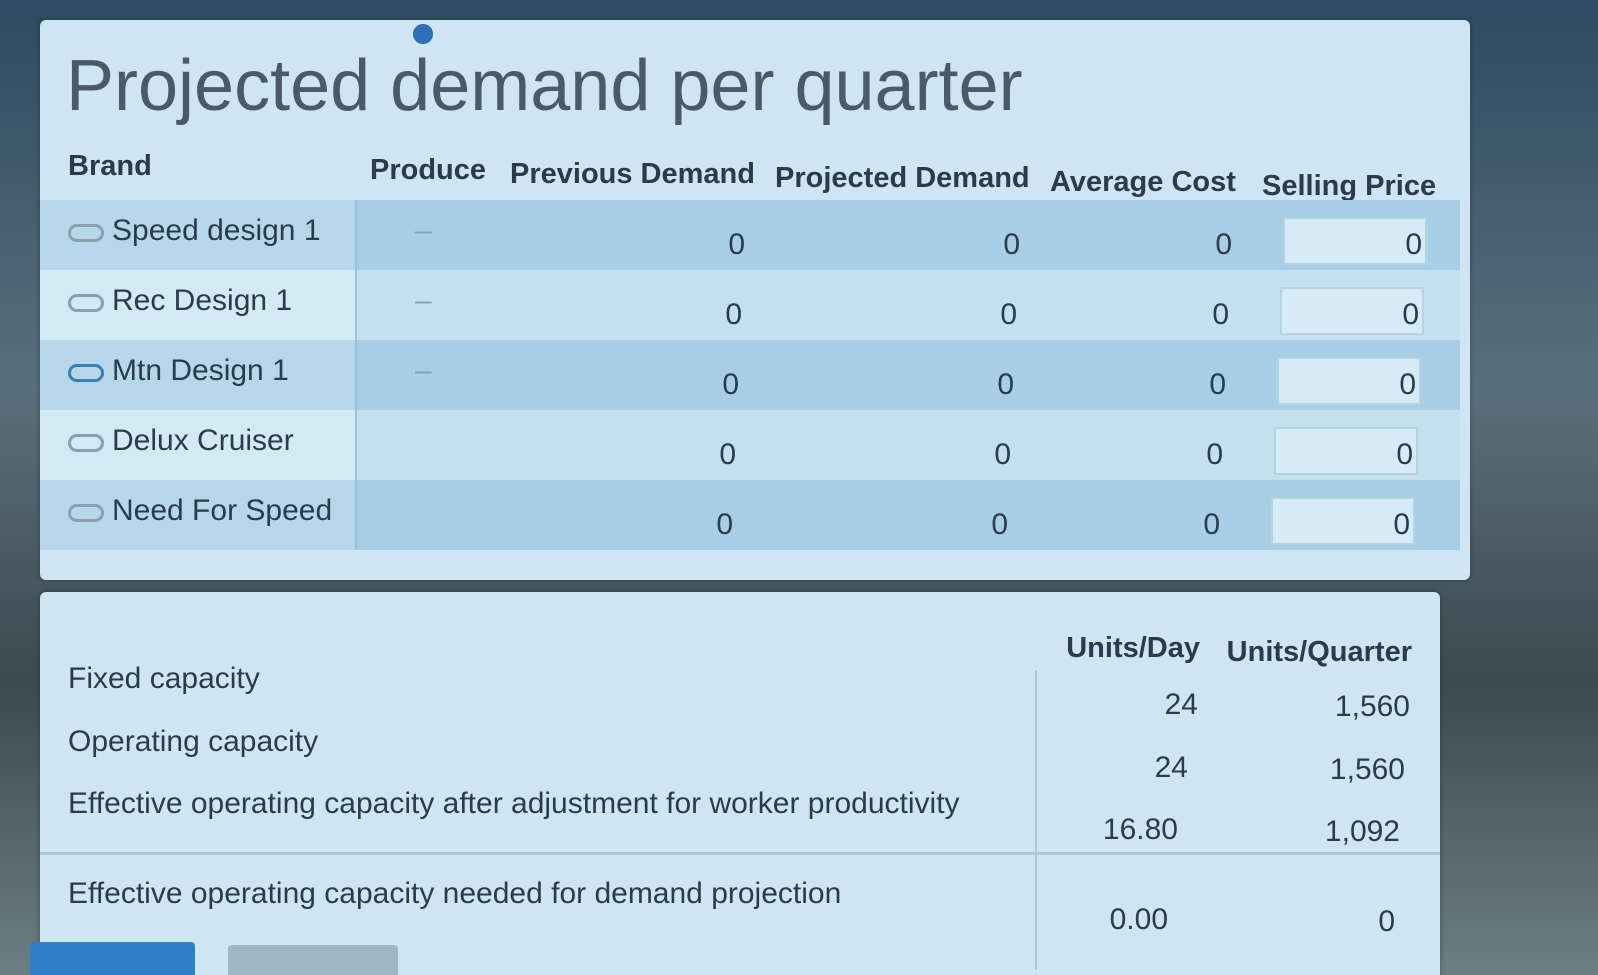 The height and width of the screenshot is (975, 1598). Describe the element at coordinates (202, 300) in the screenshot. I see `brand-name: Rec Design 1` at that location.